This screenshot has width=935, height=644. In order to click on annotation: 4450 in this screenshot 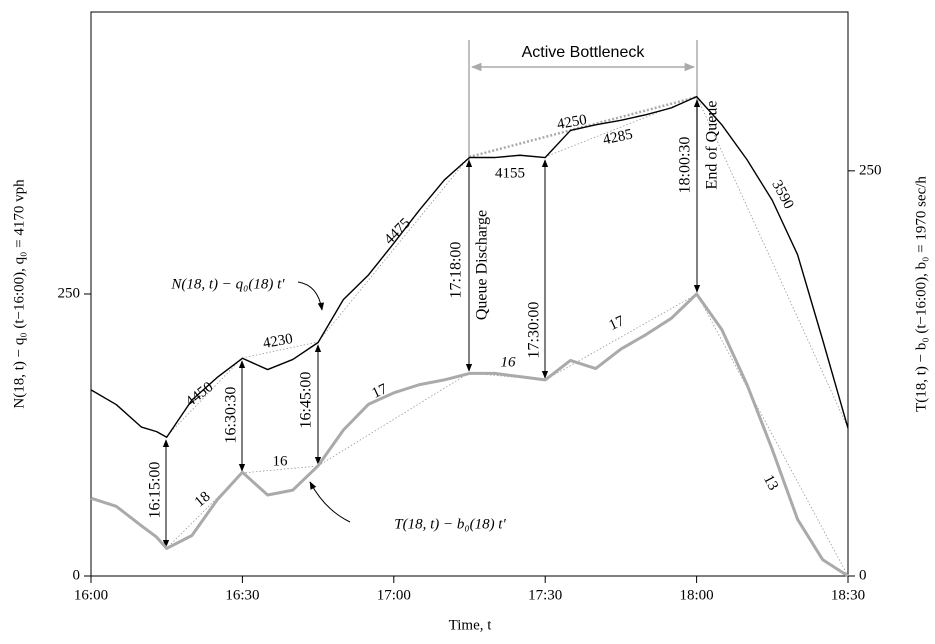, I will do `click(199, 394)`.